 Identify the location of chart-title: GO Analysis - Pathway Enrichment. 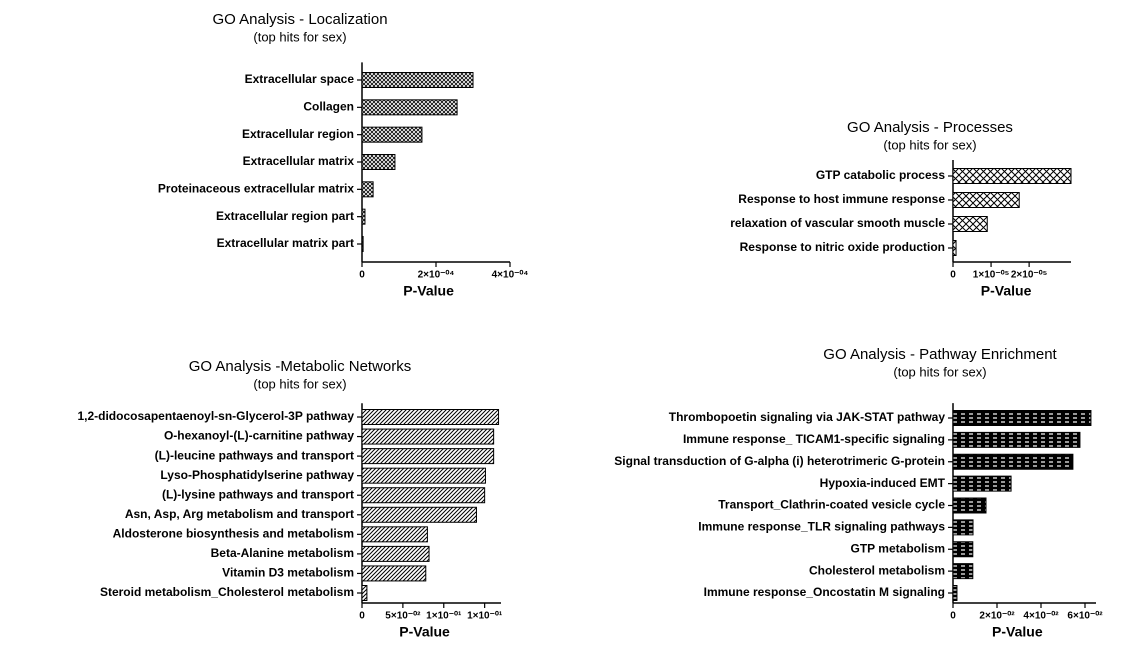
(940, 354).